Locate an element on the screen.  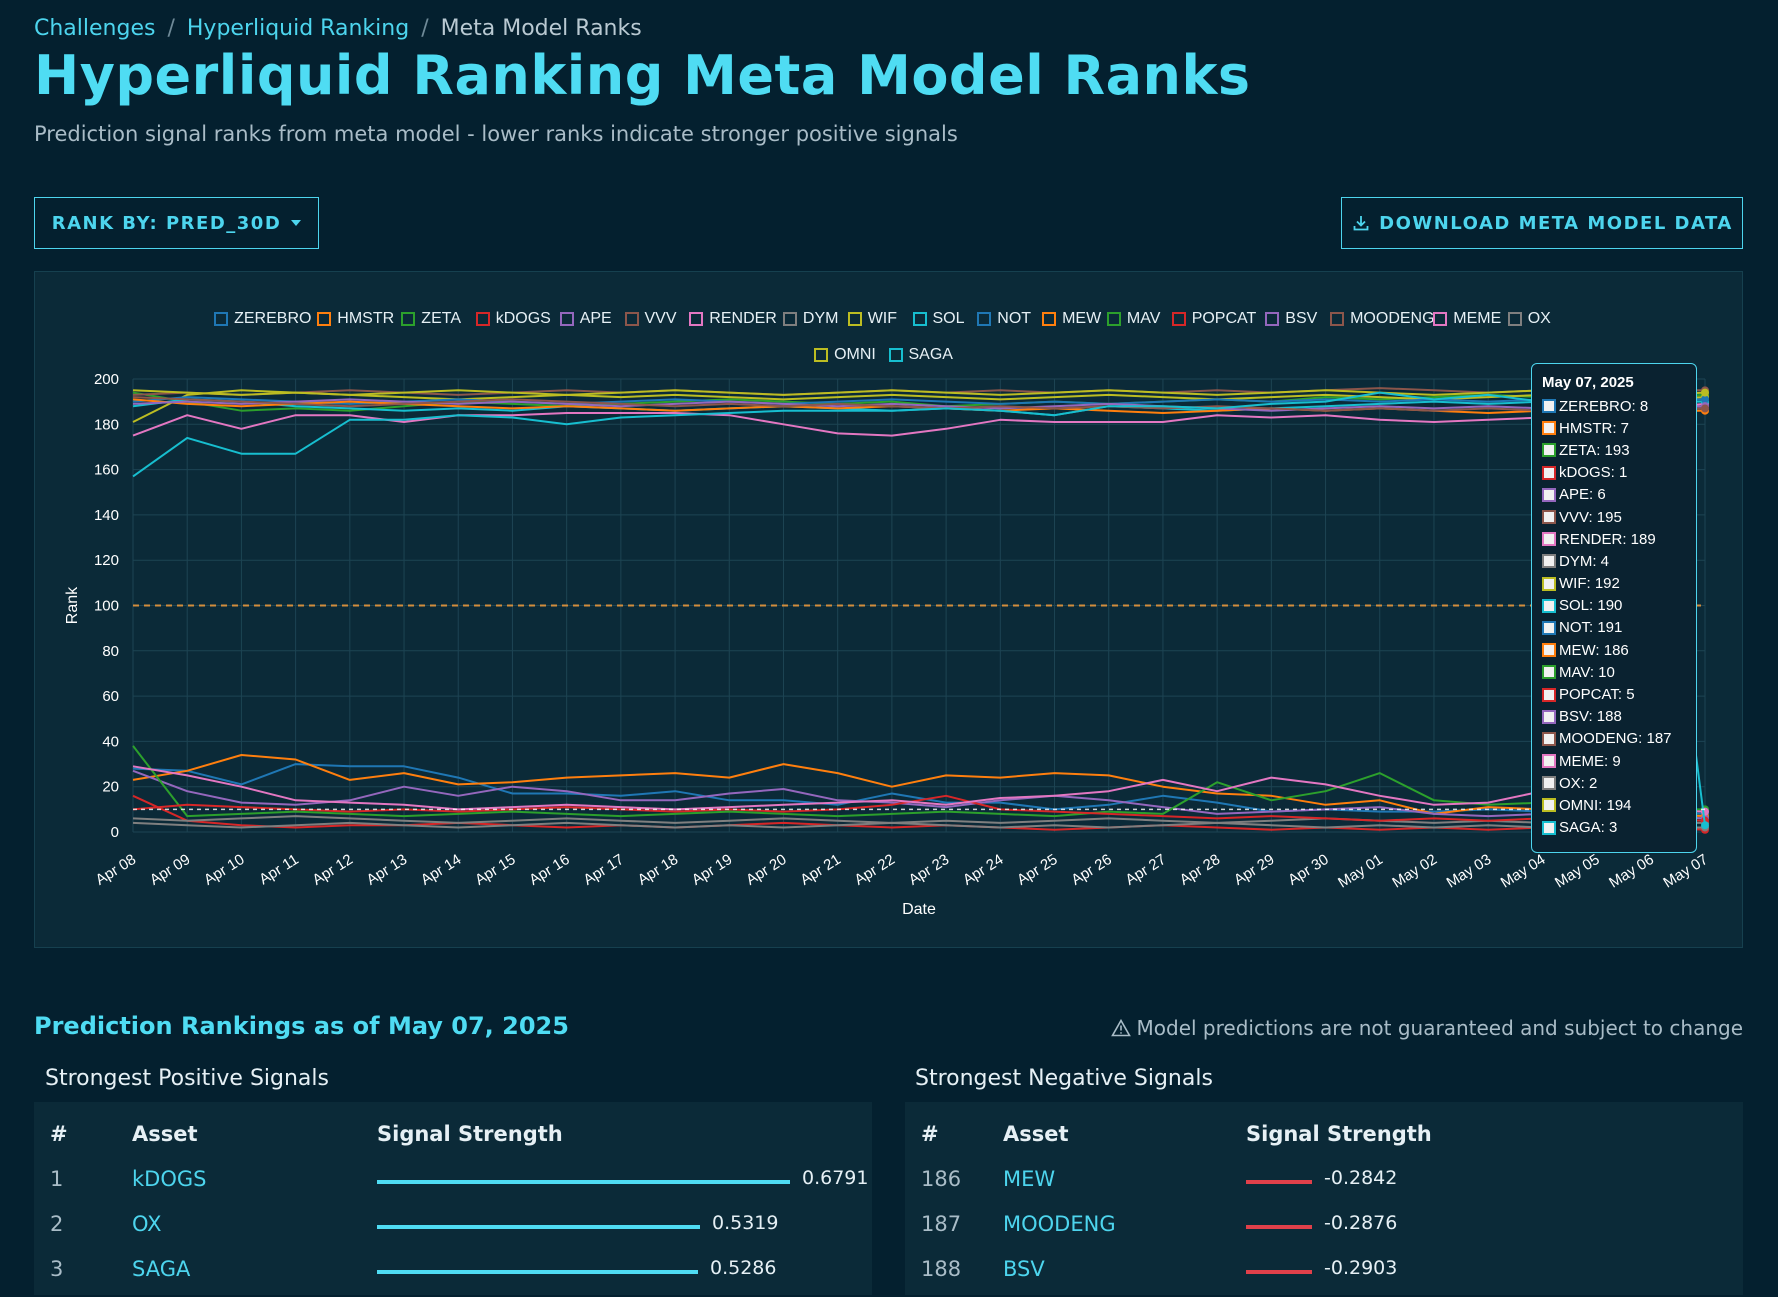
legend-label: MOODENG is located at coordinates (1392, 318).